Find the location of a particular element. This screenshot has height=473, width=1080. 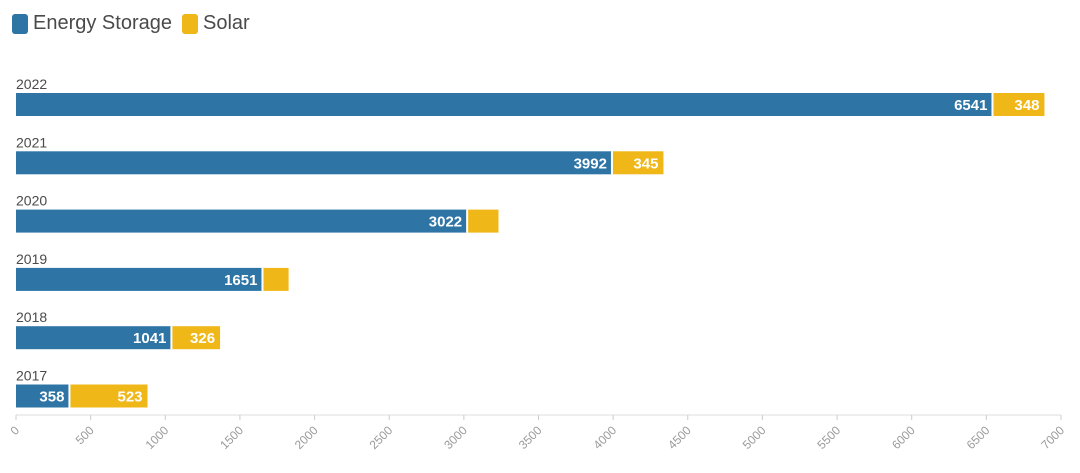

x-tick-label: 0 is located at coordinates (14, 430).